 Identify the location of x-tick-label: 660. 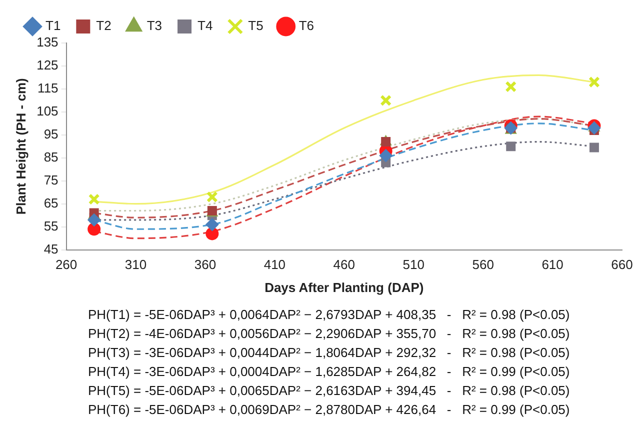
(622, 264).